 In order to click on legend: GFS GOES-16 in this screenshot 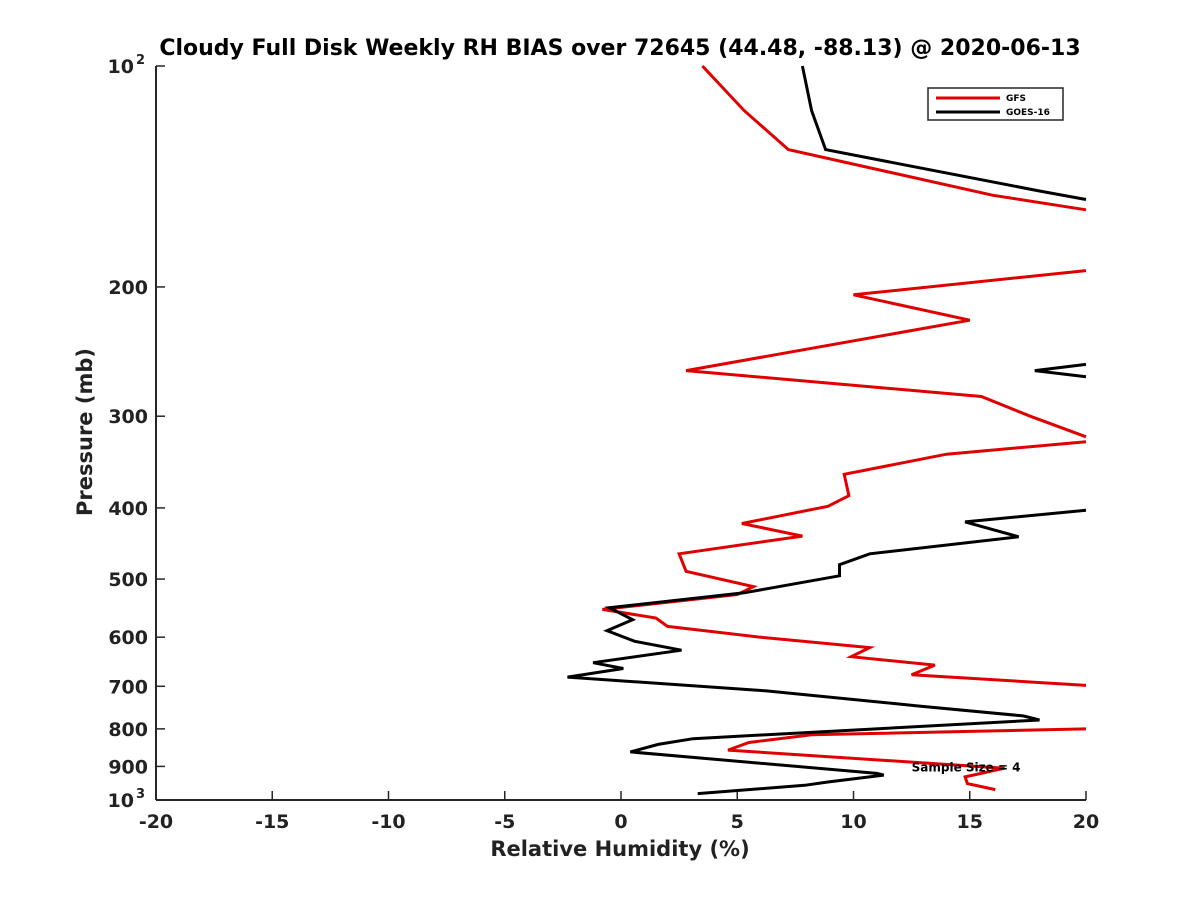, I will do `click(995, 104)`.